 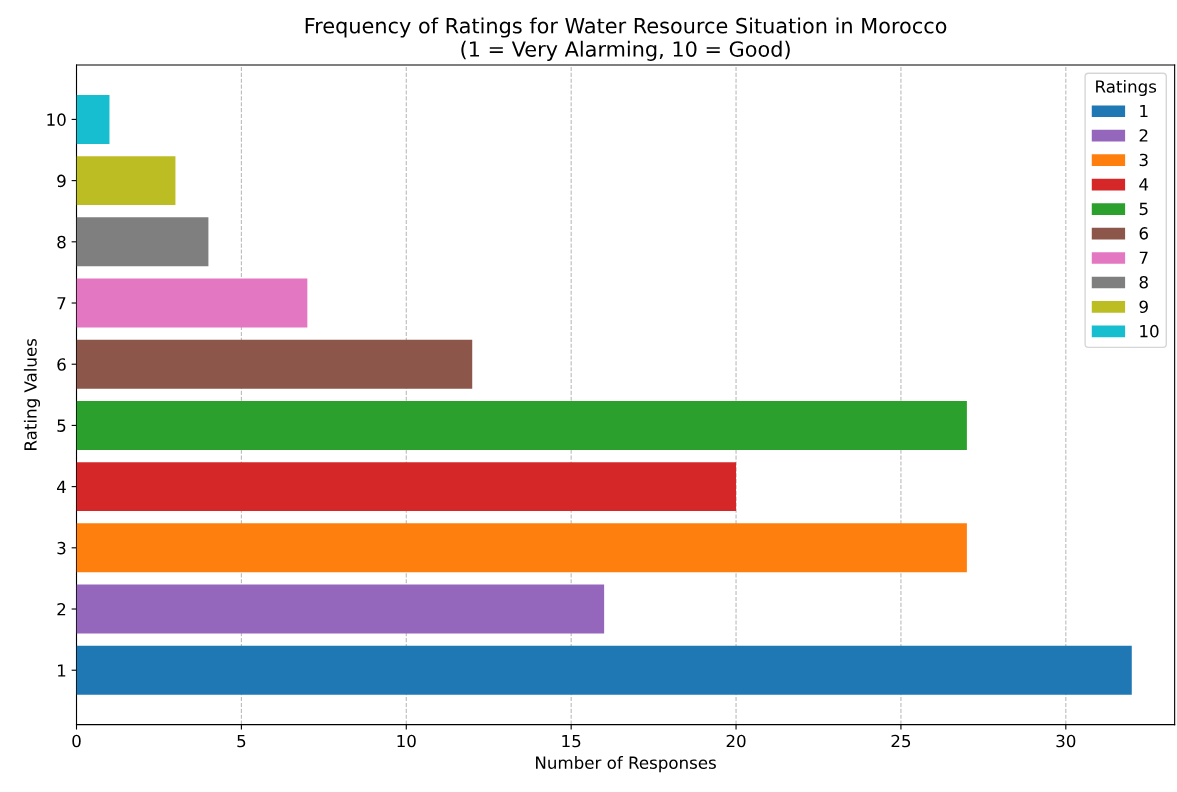 What do you see at coordinates (1143, 135) in the screenshot?
I see `legend-label: 2` at bounding box center [1143, 135].